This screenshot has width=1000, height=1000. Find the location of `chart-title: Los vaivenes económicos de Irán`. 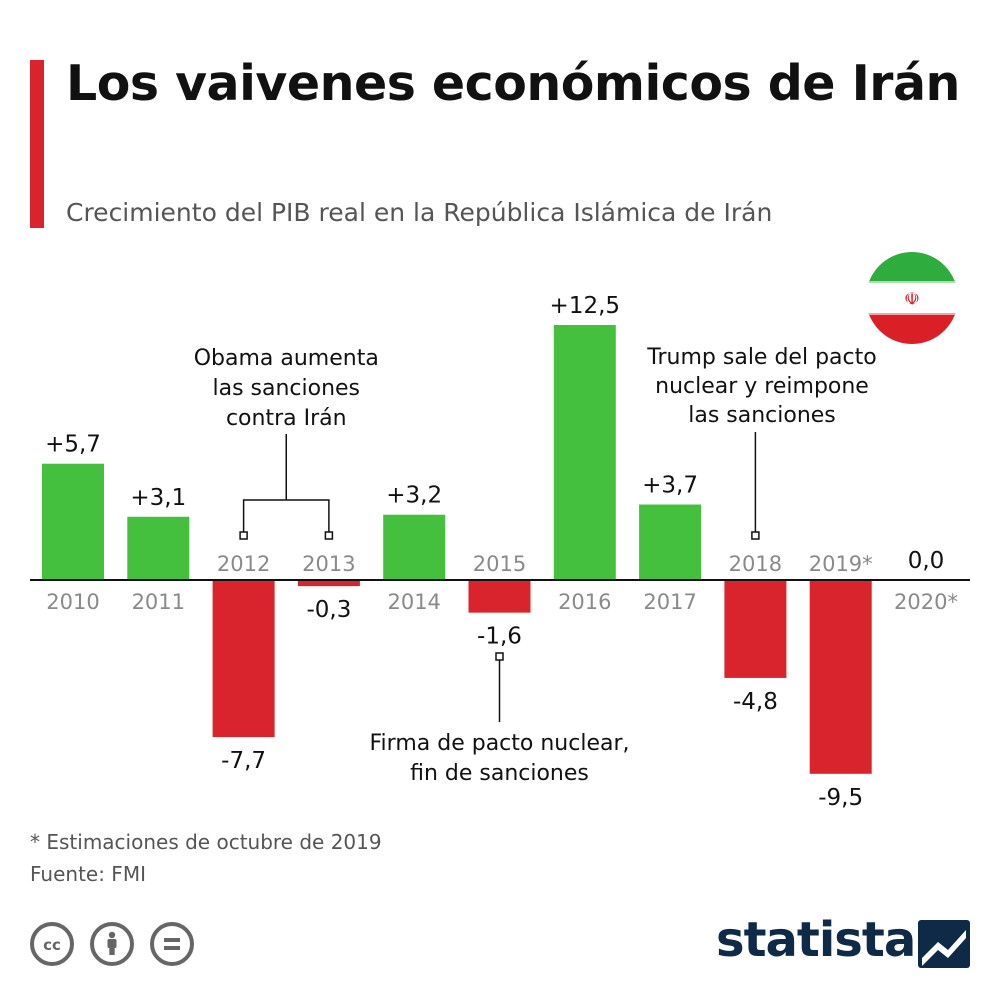

chart-title: Los vaivenes económicos de Irán is located at coordinates (513, 83).